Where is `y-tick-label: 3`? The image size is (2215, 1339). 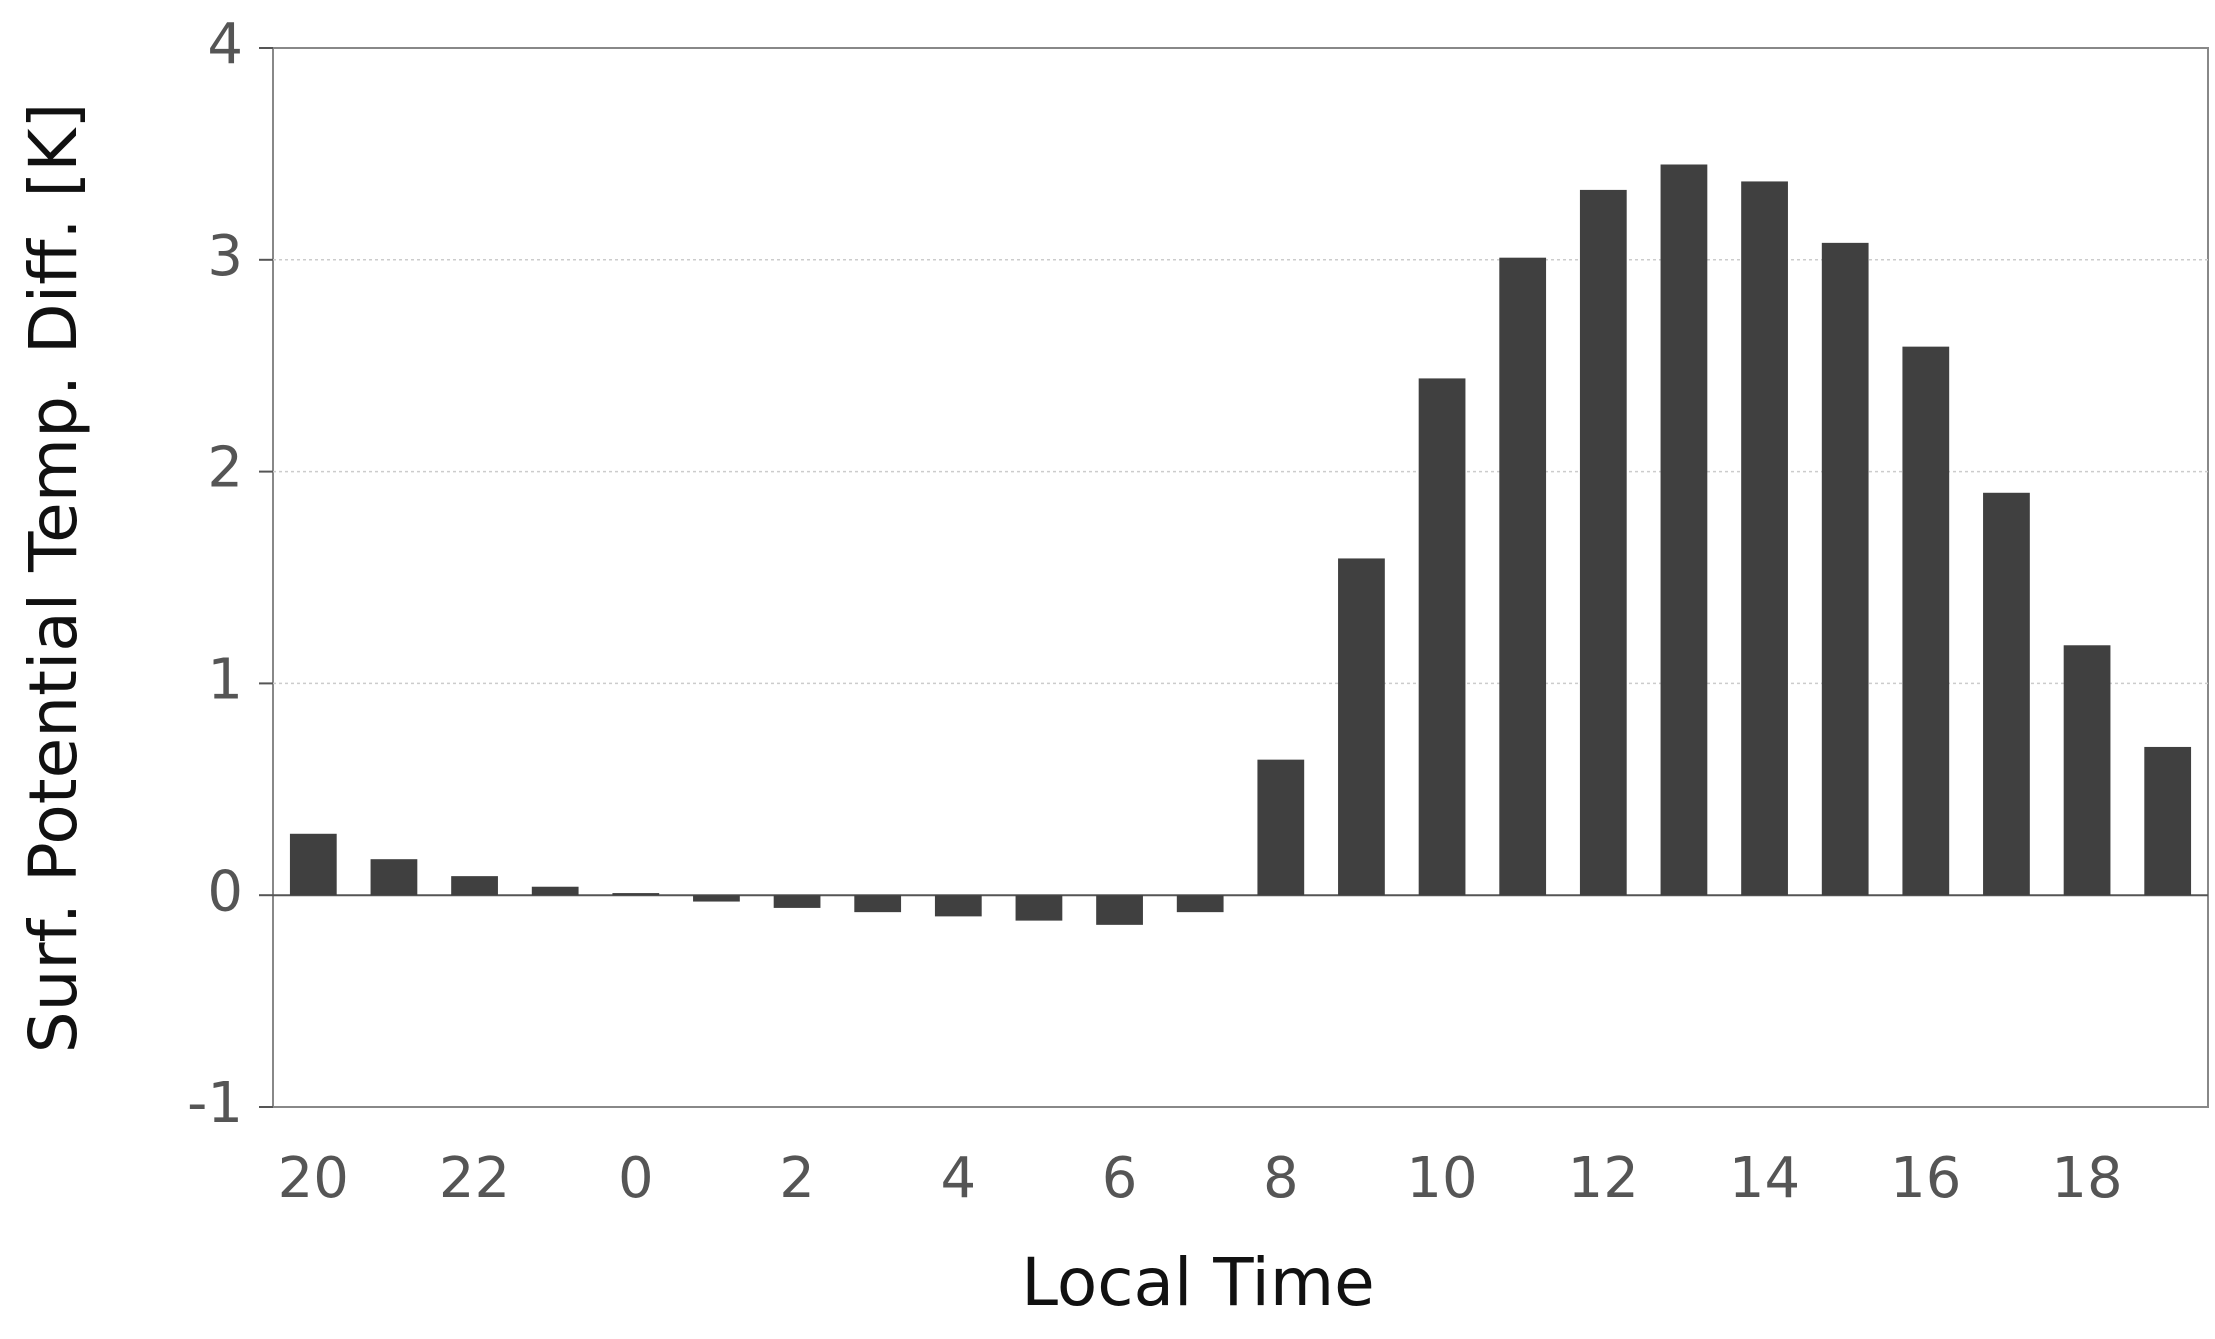
y-tick-label: 3 is located at coordinates (225, 256).